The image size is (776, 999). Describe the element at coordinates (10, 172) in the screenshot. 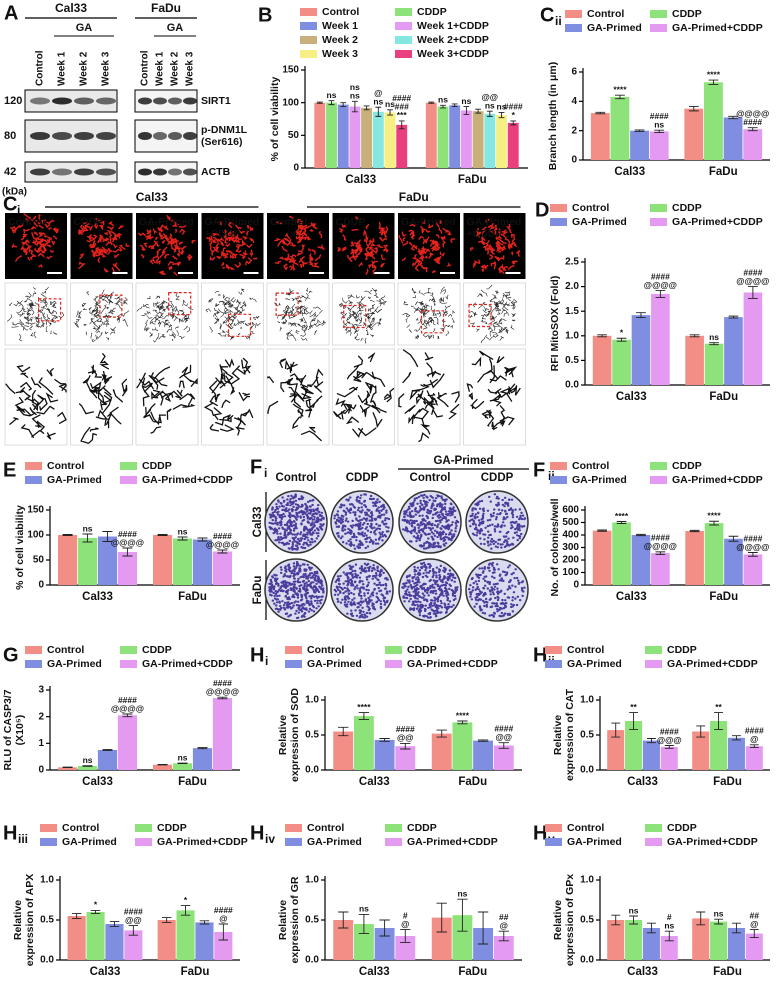

I see `marker-label: 42` at that location.